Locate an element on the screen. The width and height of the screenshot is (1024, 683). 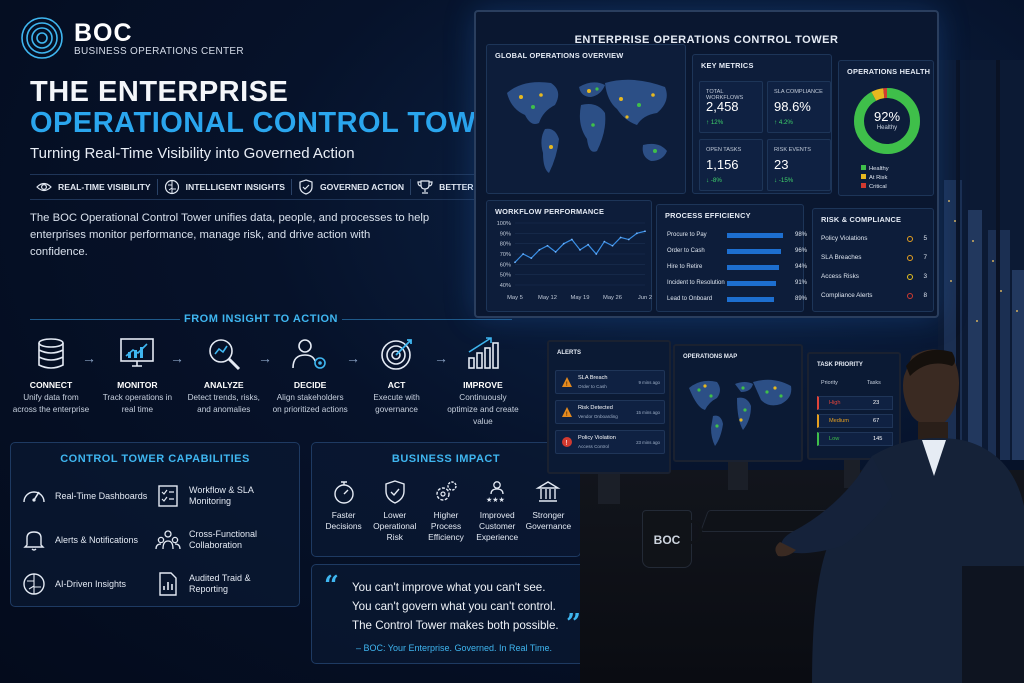
quote-line: The Control Tower makes both possible. is located at coordinates (455, 625).